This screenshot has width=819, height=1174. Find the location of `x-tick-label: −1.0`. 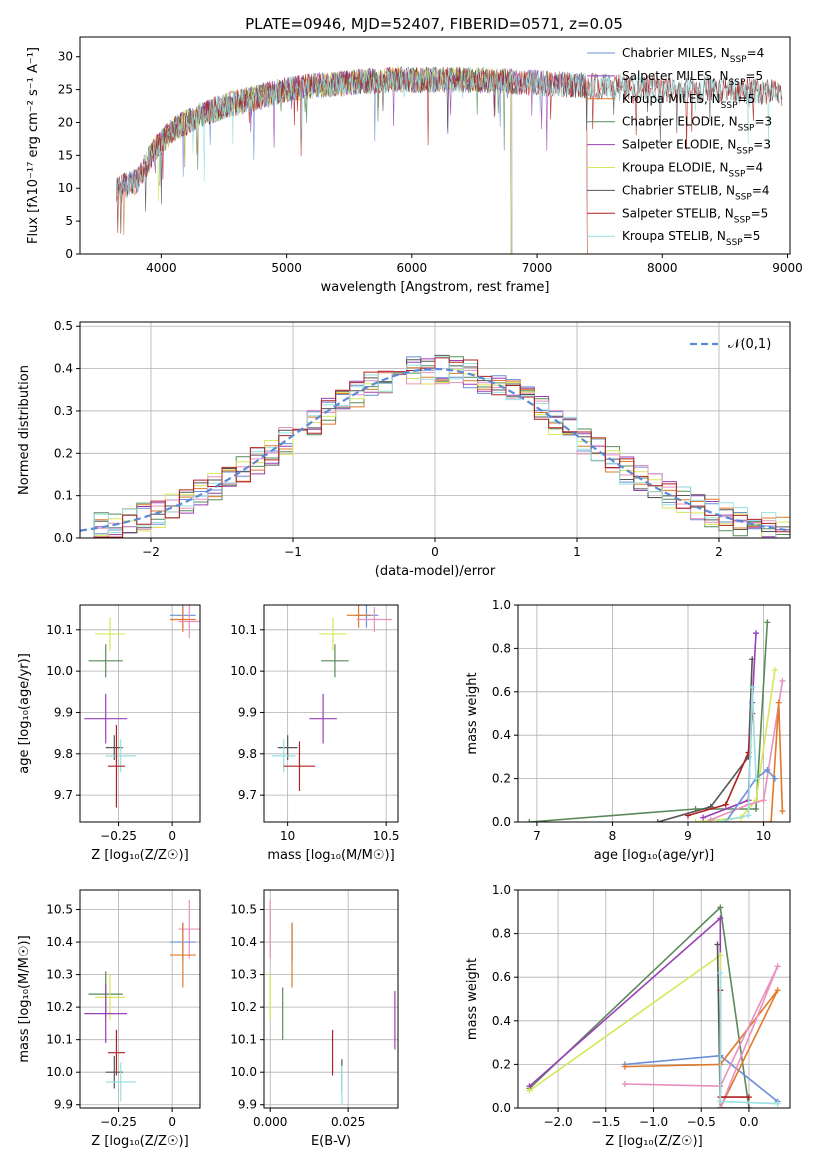

x-tick-label: −1.0 is located at coordinates (653, 1122).